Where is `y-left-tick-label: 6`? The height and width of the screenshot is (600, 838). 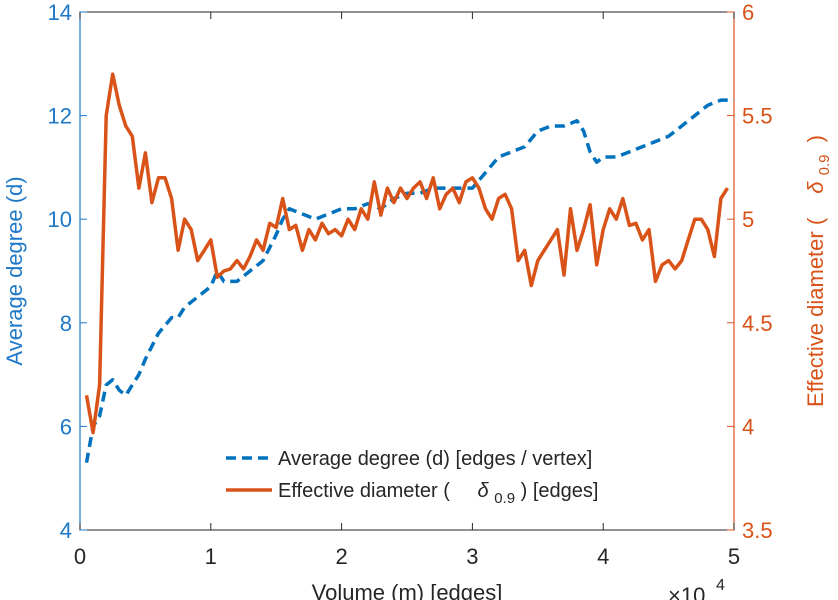 y-left-tick-label: 6 is located at coordinates (66, 426).